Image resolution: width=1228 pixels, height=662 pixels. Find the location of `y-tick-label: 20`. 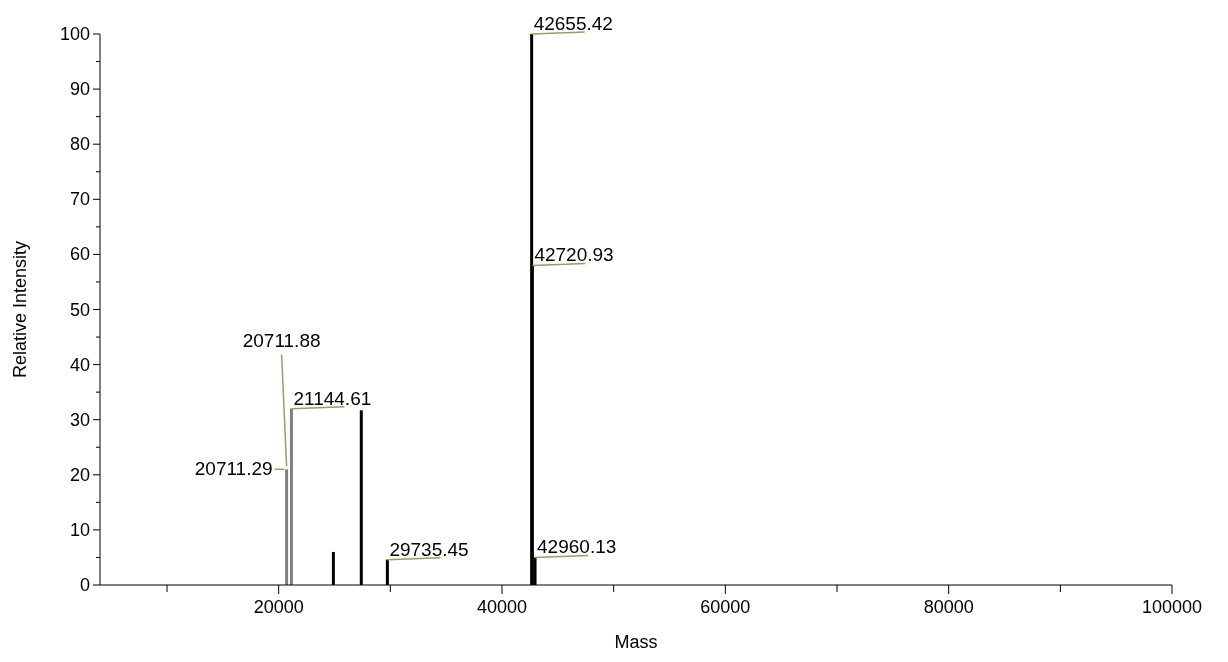

y-tick-label: 20 is located at coordinates (79, 474).